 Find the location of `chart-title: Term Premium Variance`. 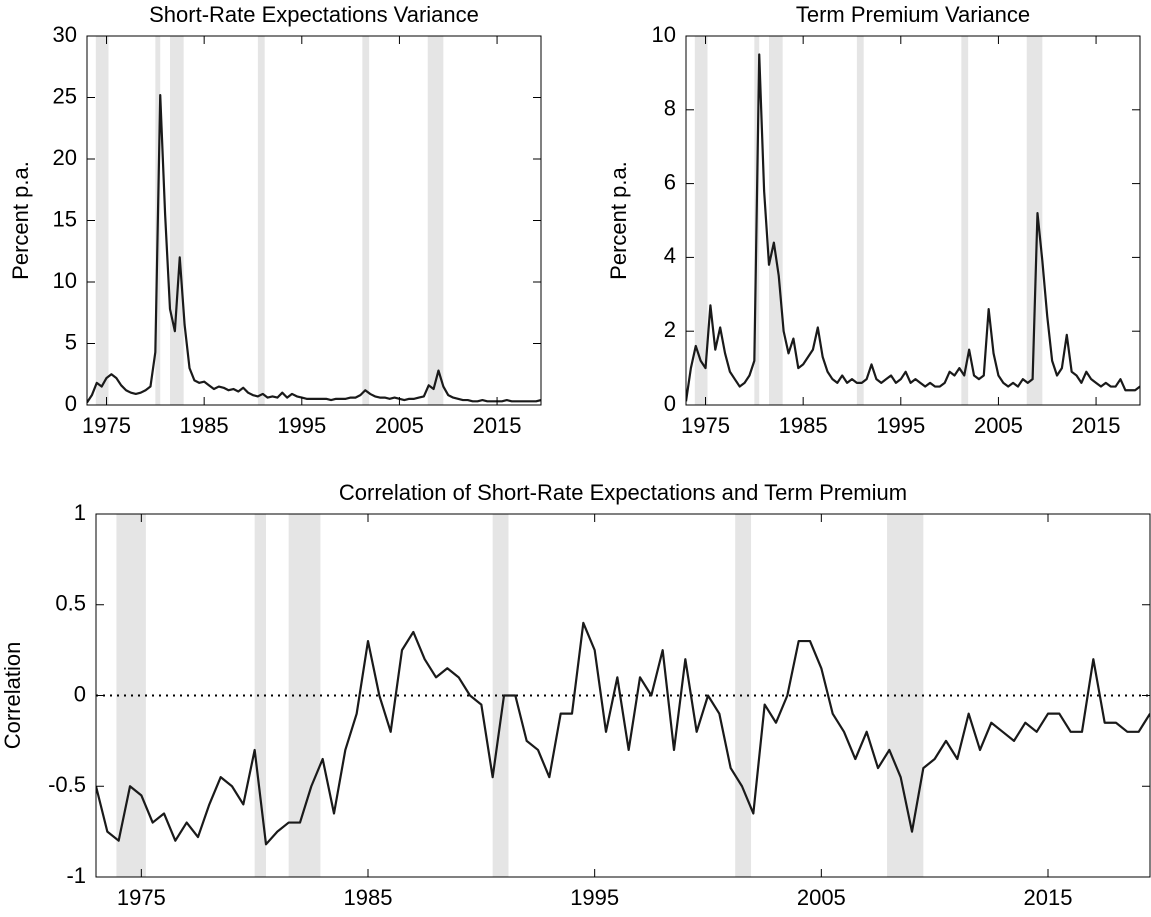

chart-title: Term Premium Variance is located at coordinates (913, 14).